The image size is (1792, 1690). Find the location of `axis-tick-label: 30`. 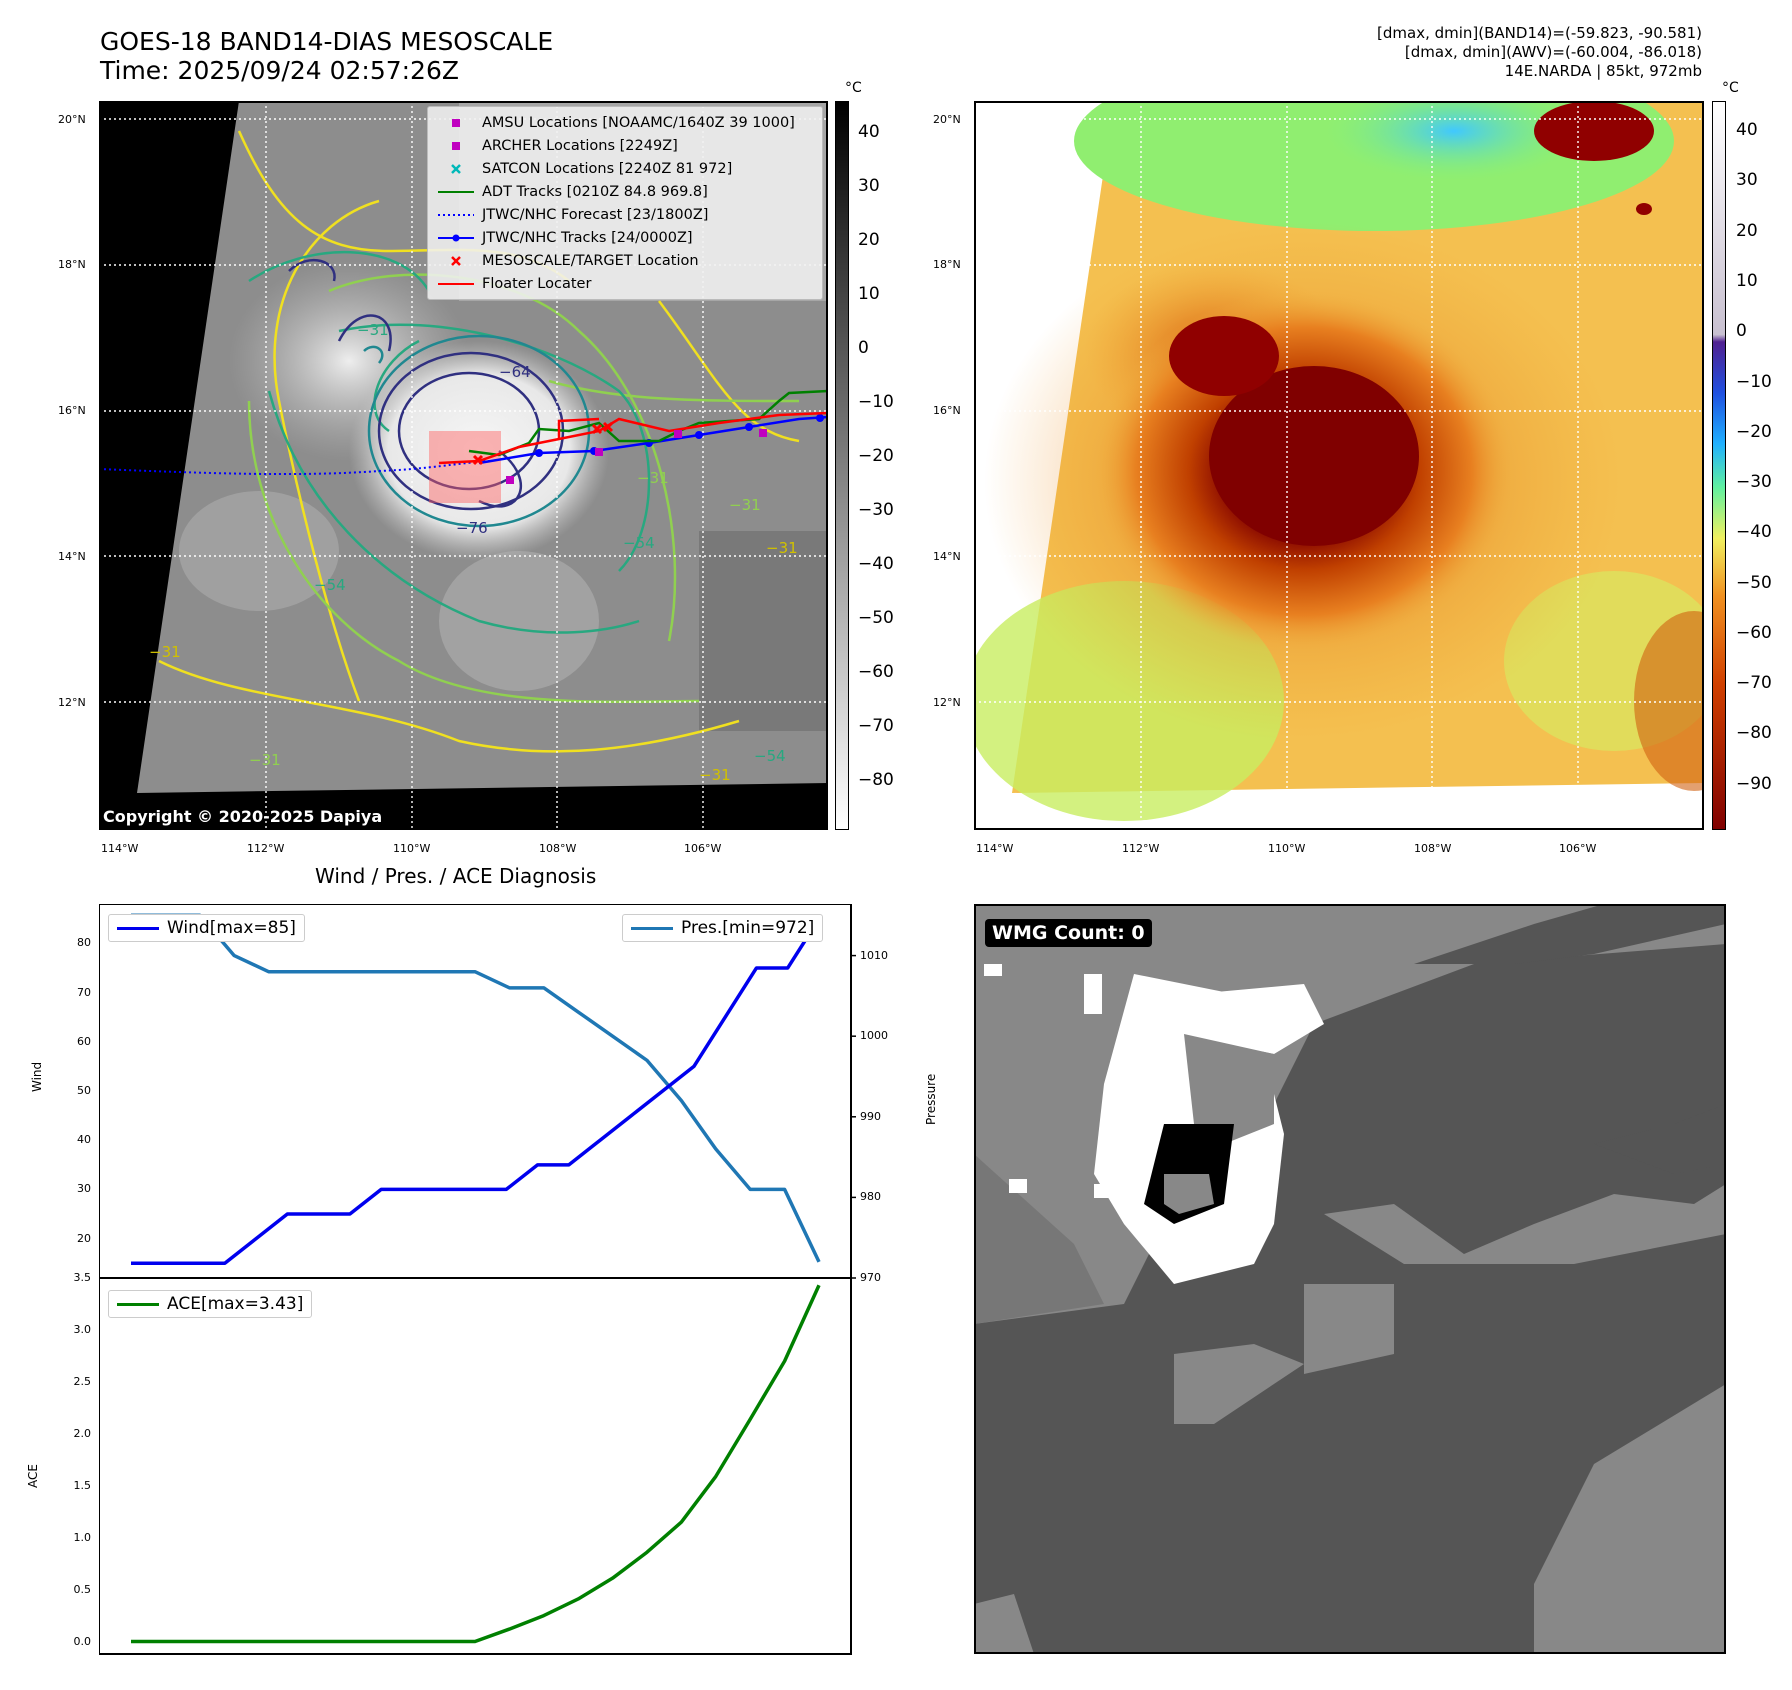

axis-tick-label: 30 is located at coordinates (84, 1189).